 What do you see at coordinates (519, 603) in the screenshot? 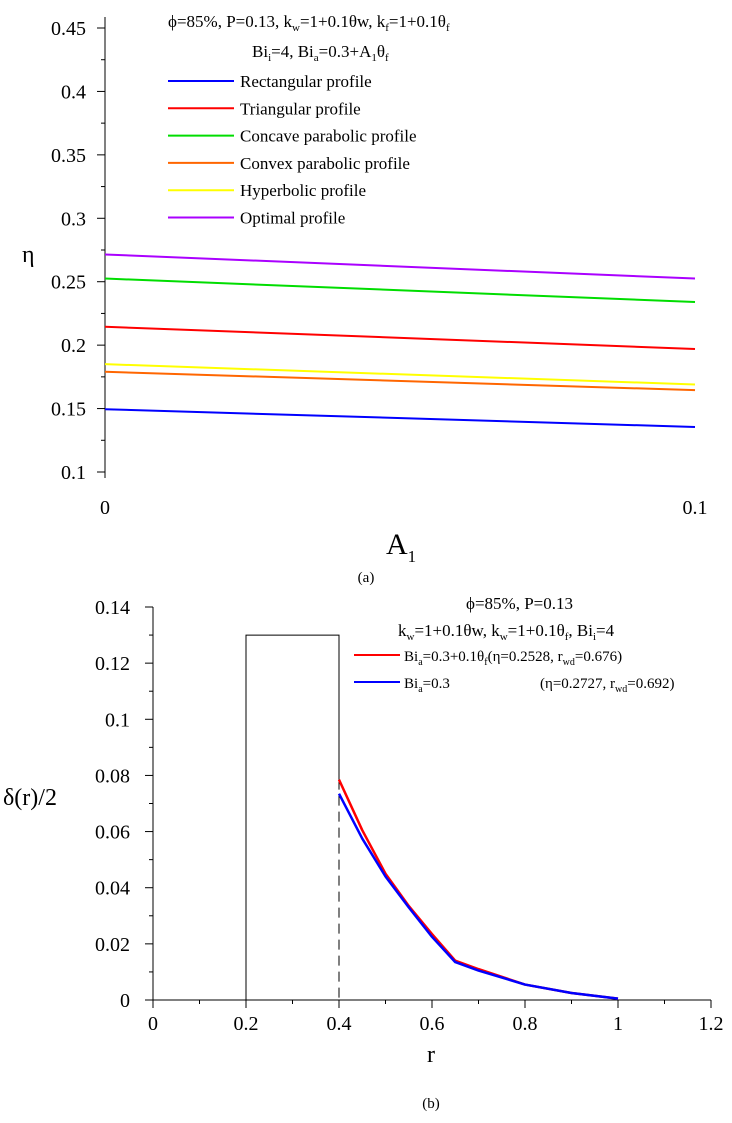
I see `chart-b-annotation-line1: ϕ=85%, P=0.13` at bounding box center [519, 603].